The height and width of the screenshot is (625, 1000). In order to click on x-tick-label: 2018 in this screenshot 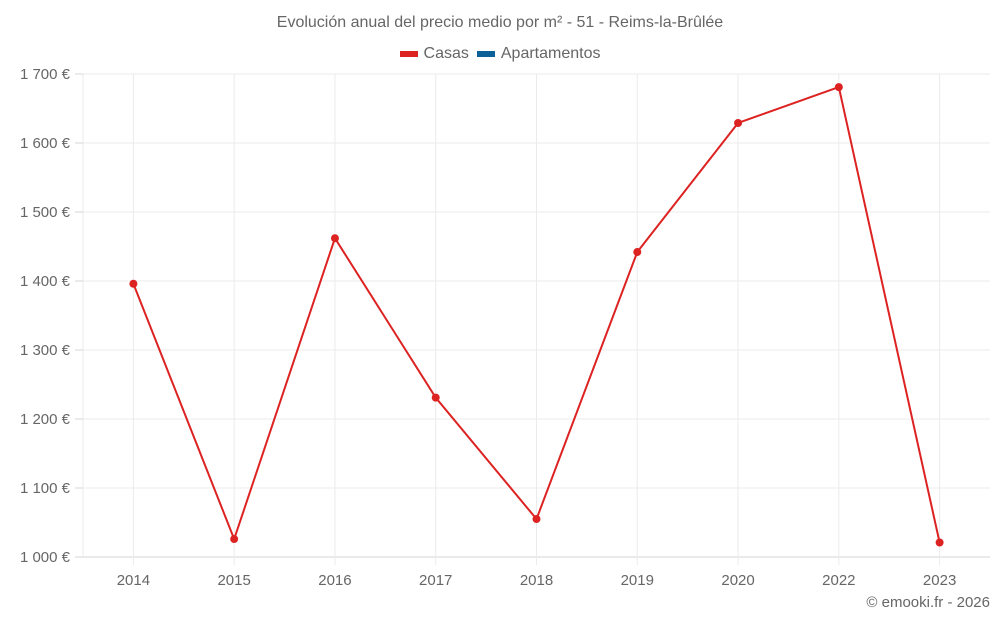, I will do `click(536, 580)`.